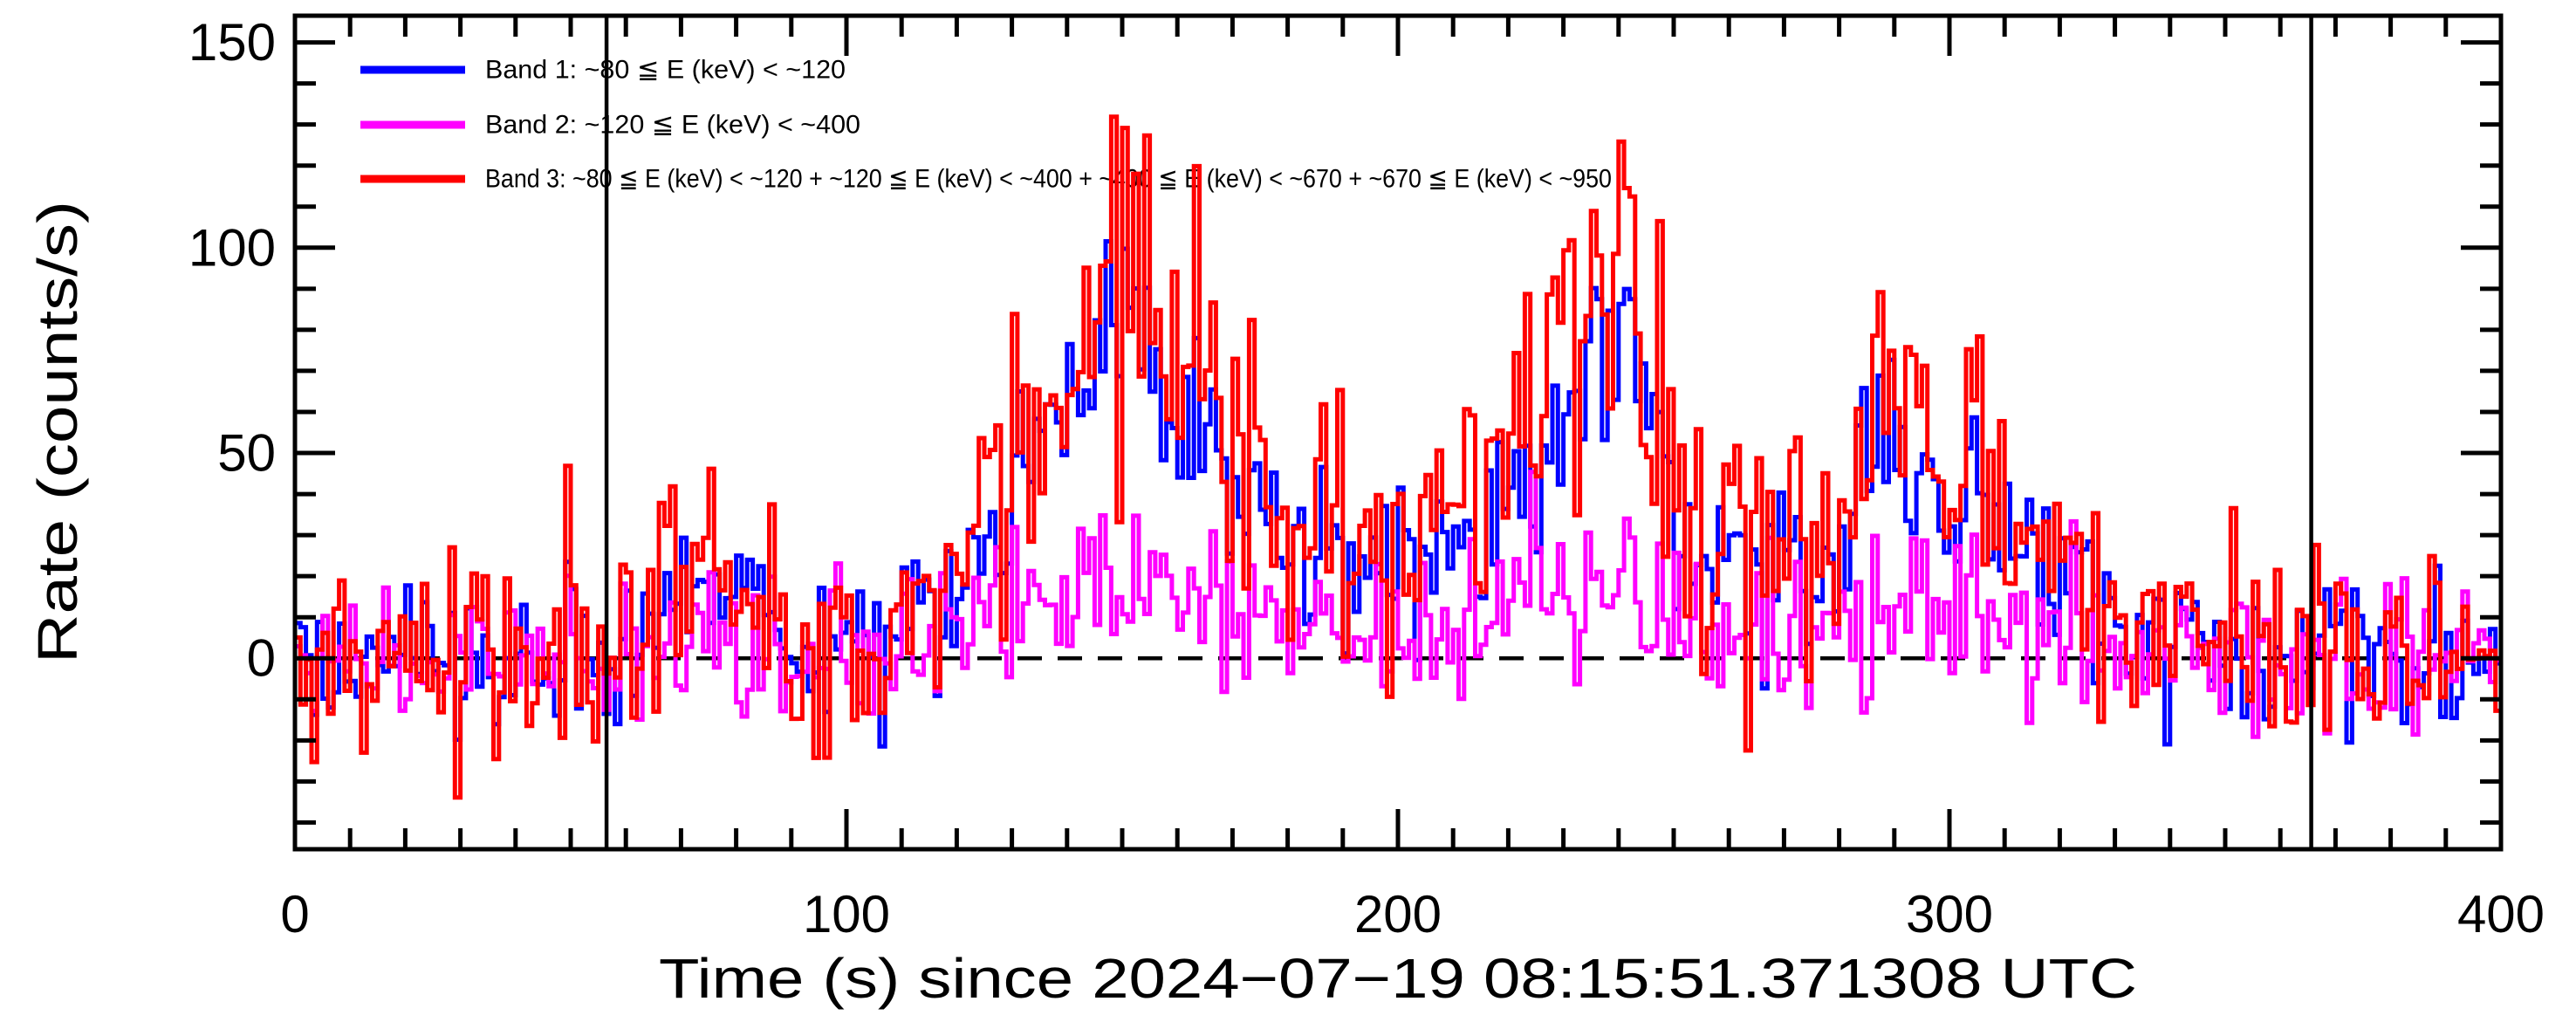 The width and height of the screenshot is (2576, 1029). I want to click on x-tick-label: 300, so click(1949, 914).